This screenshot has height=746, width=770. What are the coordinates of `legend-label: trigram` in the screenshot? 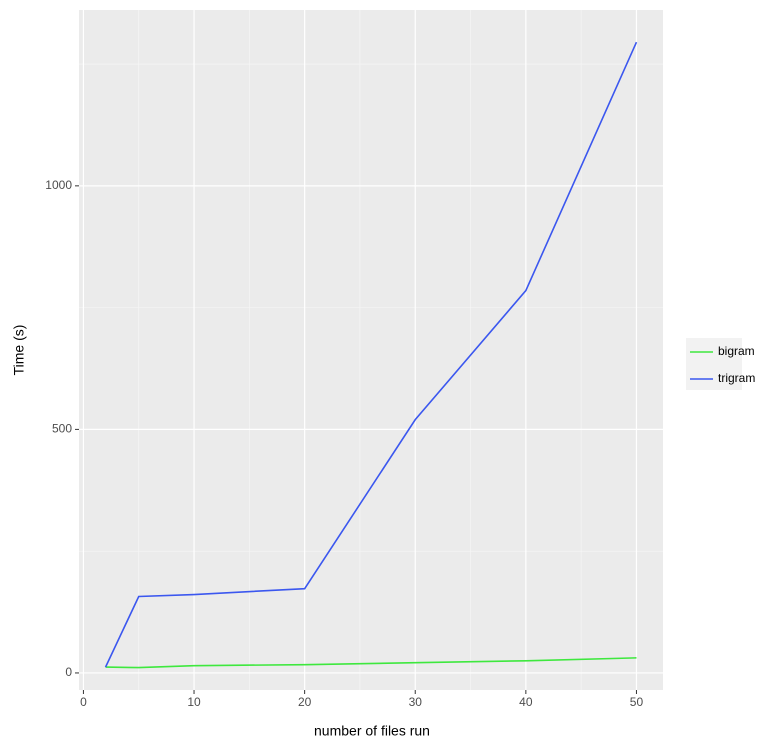 It's located at (736, 378).